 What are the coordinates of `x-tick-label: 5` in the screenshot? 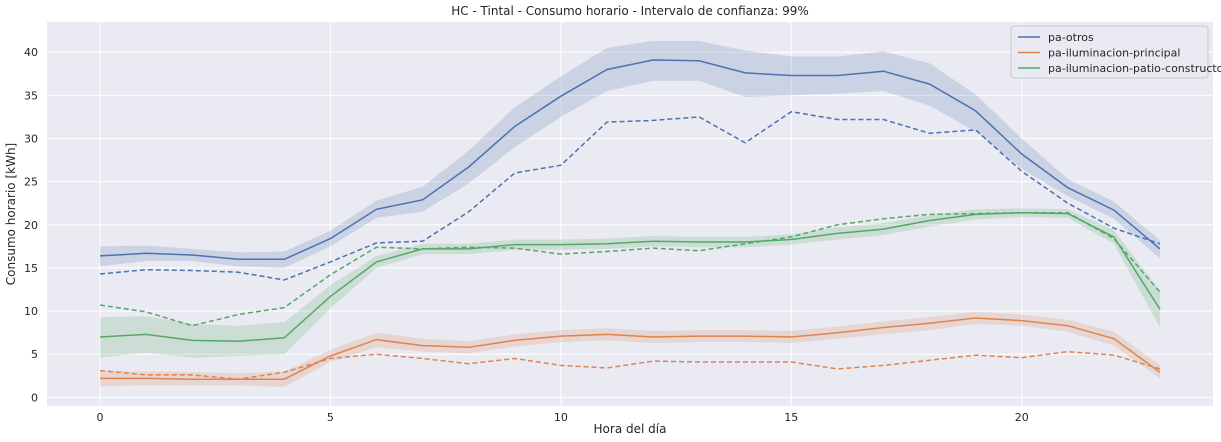 It's located at (330, 417).